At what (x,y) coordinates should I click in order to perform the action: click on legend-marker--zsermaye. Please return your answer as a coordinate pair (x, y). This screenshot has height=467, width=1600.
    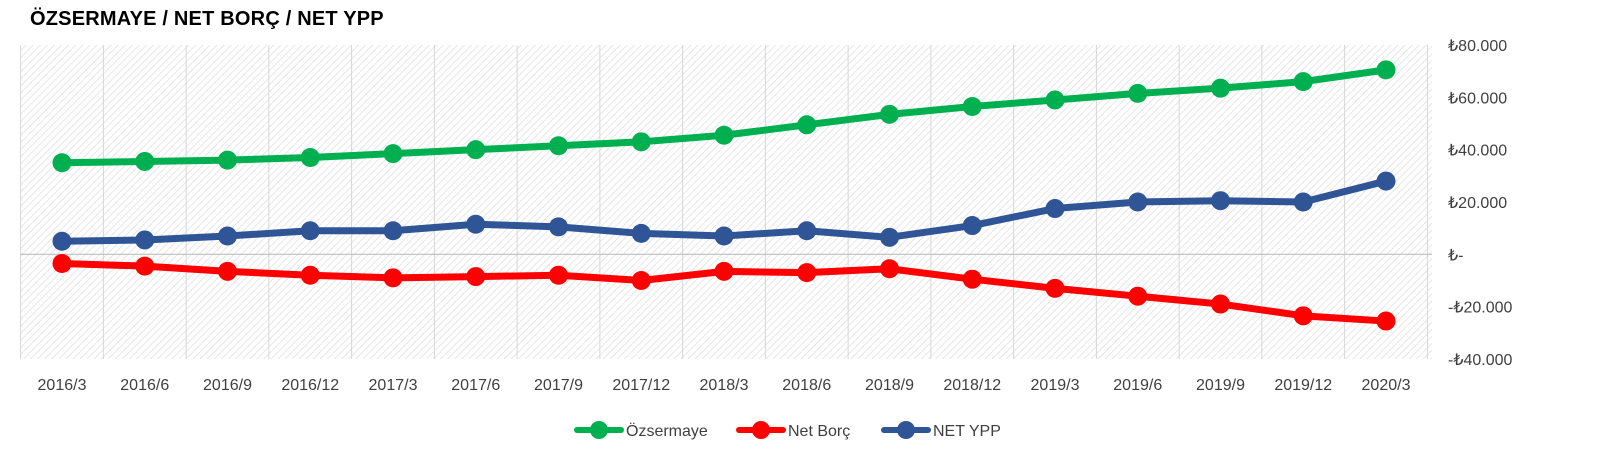
    Looking at the image, I should click on (599, 430).